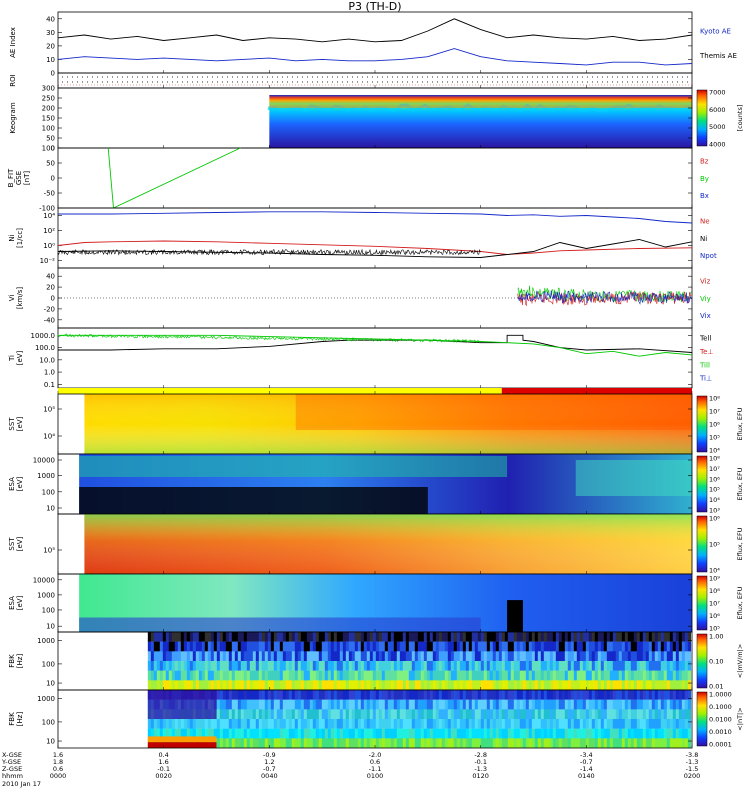 This screenshot has height=800, width=750. What do you see at coordinates (49, 231) in the screenshot?
I see `density-tick-label: 10²` at bounding box center [49, 231].